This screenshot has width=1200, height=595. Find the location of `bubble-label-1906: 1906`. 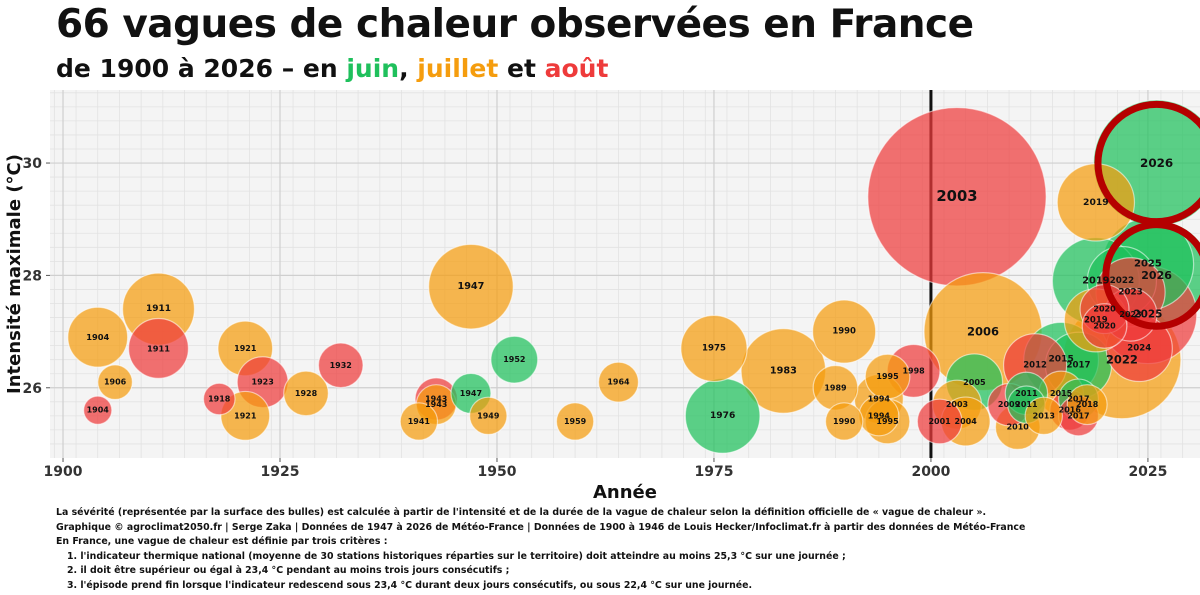

bubble-label-1906: 1906 is located at coordinates (115, 382).